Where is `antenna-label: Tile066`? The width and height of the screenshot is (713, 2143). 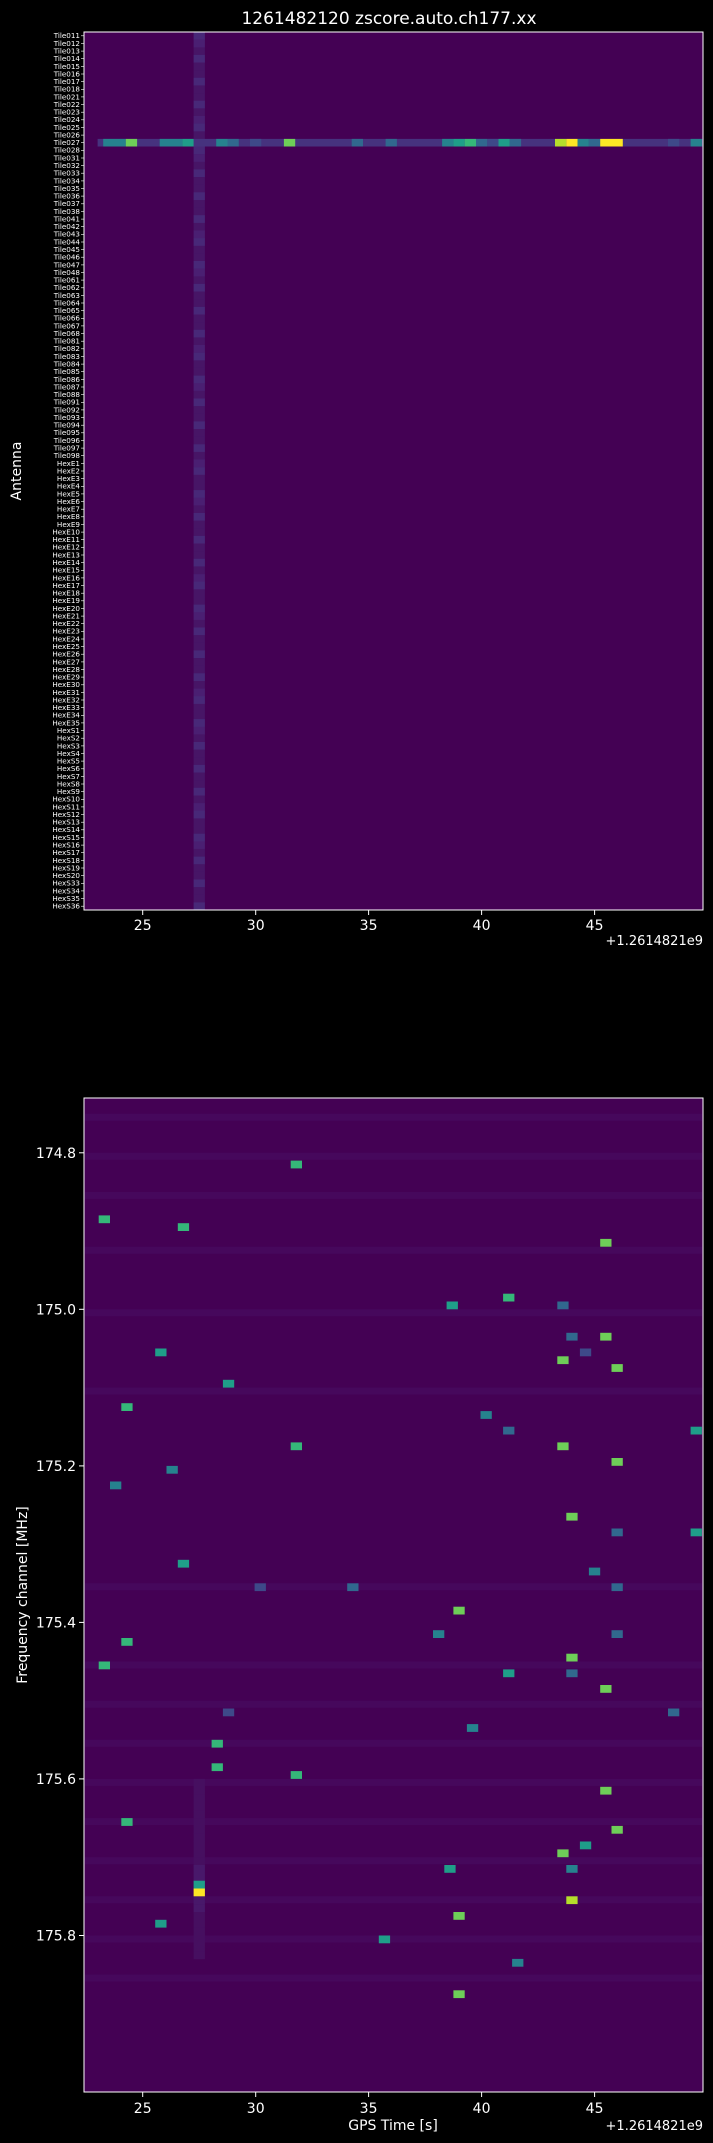
antenna-label: Tile066 is located at coordinates (67, 318).